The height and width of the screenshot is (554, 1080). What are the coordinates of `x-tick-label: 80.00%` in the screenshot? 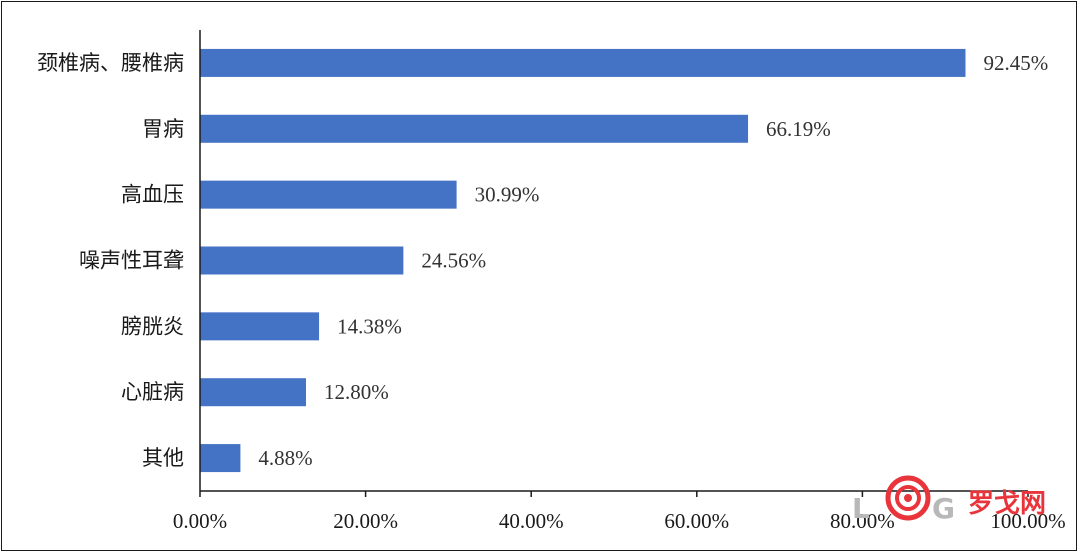 It's located at (862, 521).